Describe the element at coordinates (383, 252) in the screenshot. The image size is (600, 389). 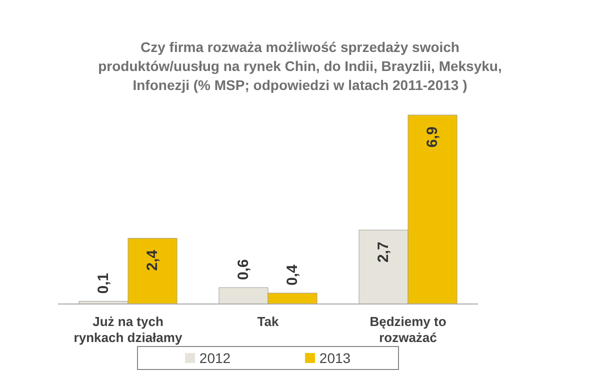
I see `data-label: 2,7` at that location.